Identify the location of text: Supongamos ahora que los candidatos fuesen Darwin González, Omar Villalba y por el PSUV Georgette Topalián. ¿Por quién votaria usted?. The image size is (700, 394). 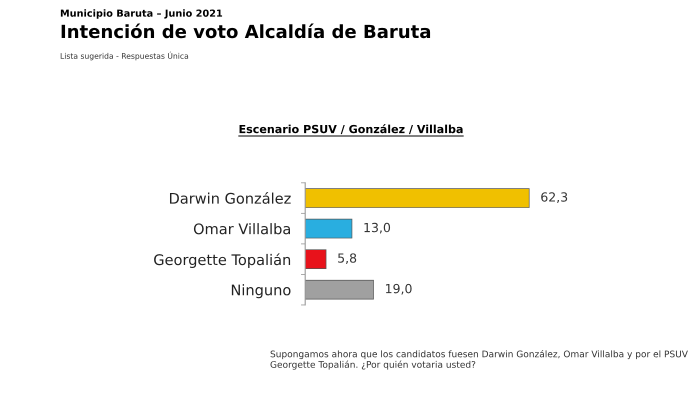
(479, 360).